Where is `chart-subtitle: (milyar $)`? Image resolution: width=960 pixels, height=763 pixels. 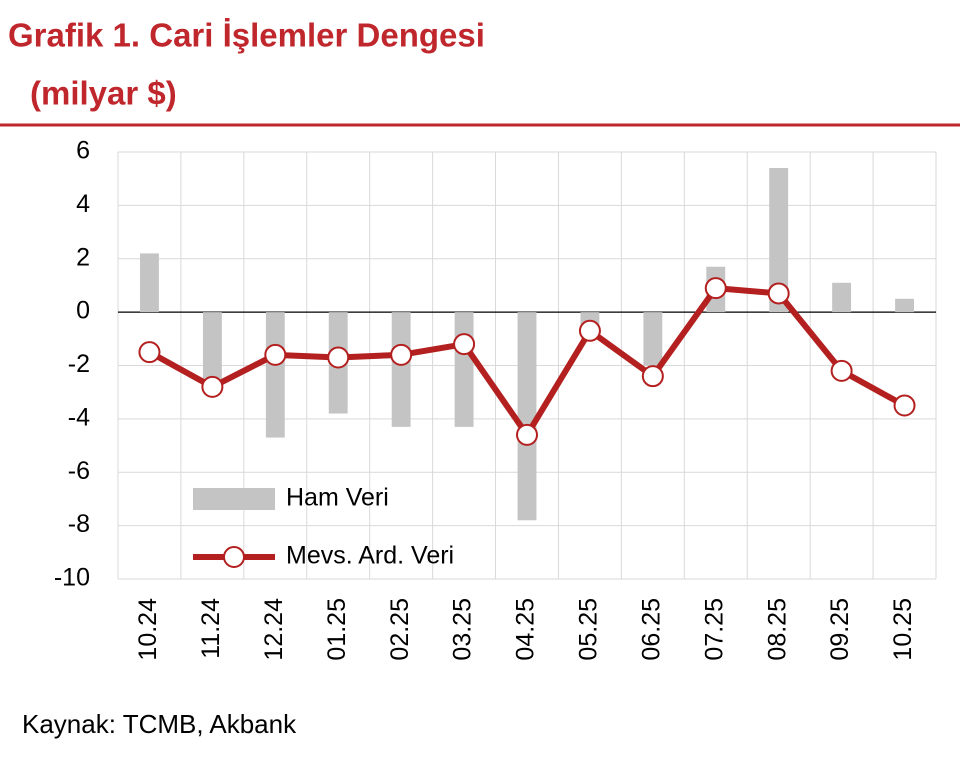 chart-subtitle: (milyar $) is located at coordinates (103, 93).